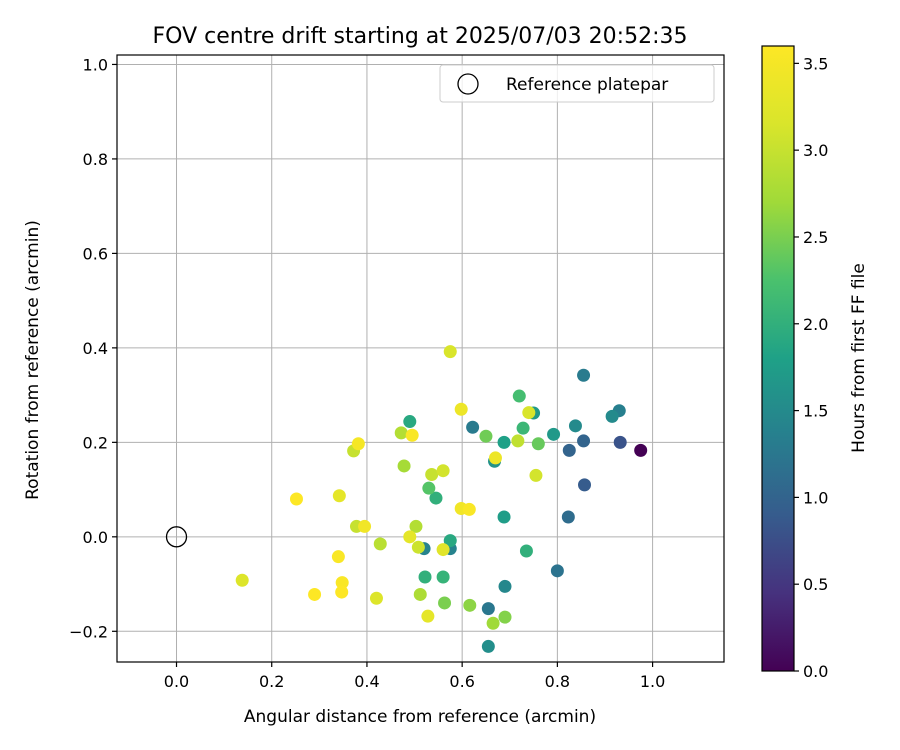  Describe the element at coordinates (420, 717) in the screenshot. I see `x-axis-label: Angular distance from reference (arcmin)` at that location.